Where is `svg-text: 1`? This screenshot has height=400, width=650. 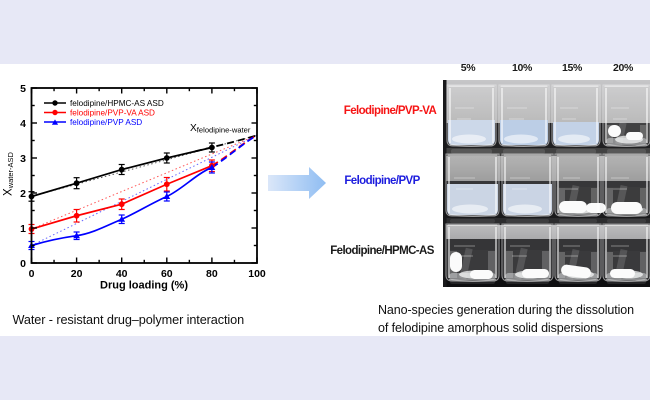
svg-text: 1 is located at coordinates (23, 229).